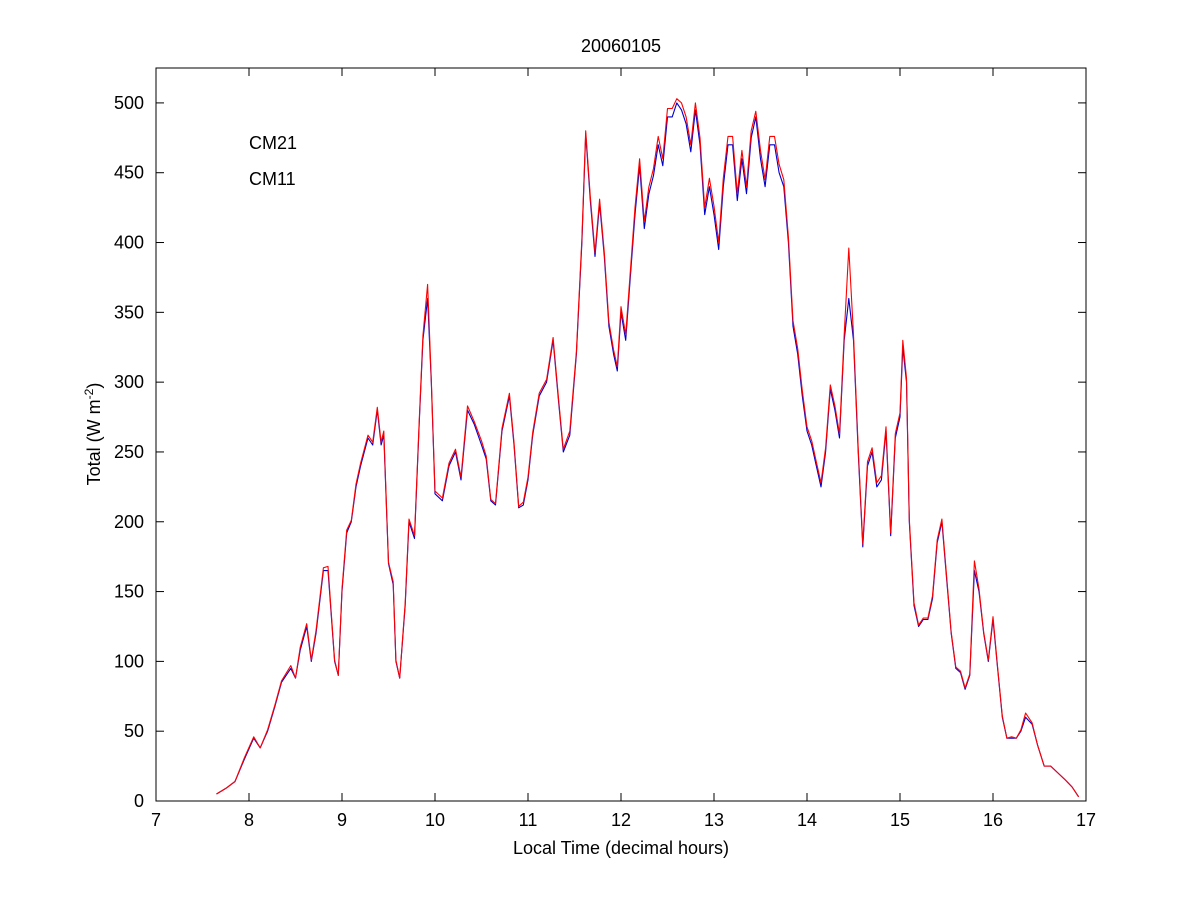 The image size is (1200, 900). I want to click on y-tick-label: 200, so click(129, 522).